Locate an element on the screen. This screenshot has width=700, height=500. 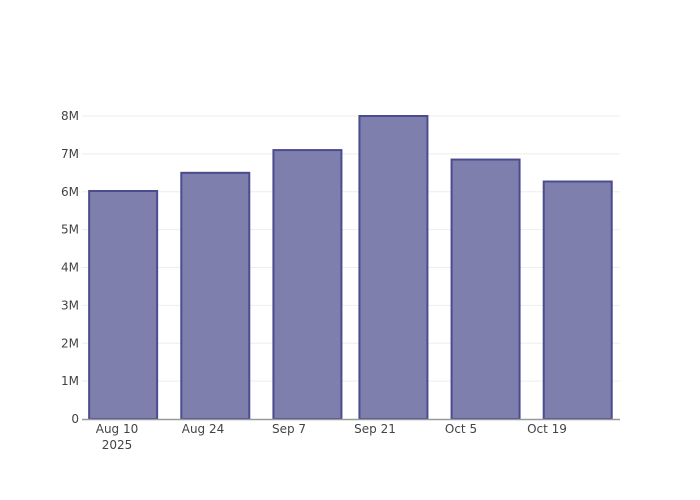
x-tick-label: Oct 5 is located at coordinates (461, 429).